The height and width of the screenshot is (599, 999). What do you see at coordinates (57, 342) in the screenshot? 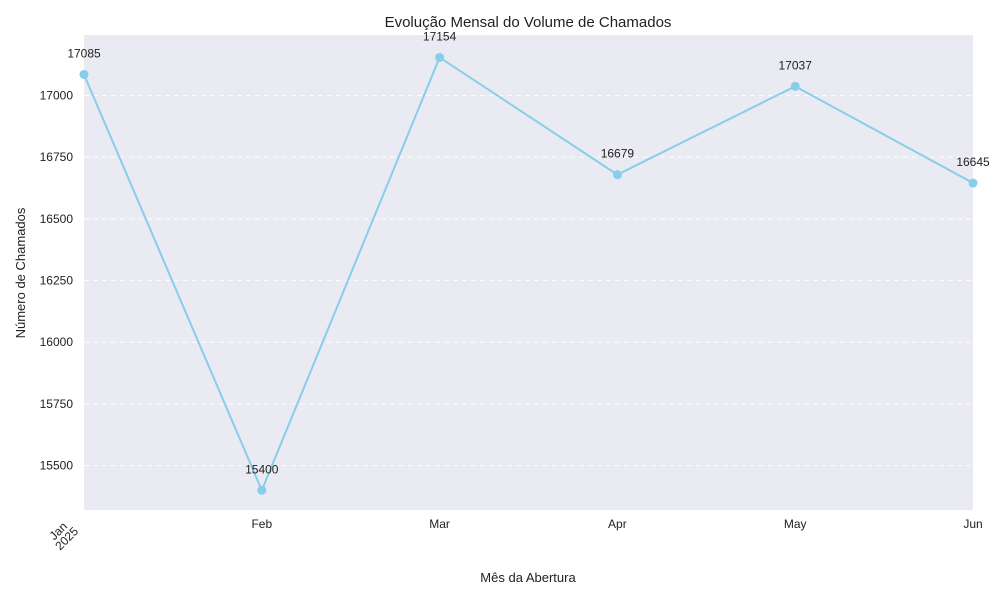
I see `y-tick-label: 16000` at bounding box center [57, 342].